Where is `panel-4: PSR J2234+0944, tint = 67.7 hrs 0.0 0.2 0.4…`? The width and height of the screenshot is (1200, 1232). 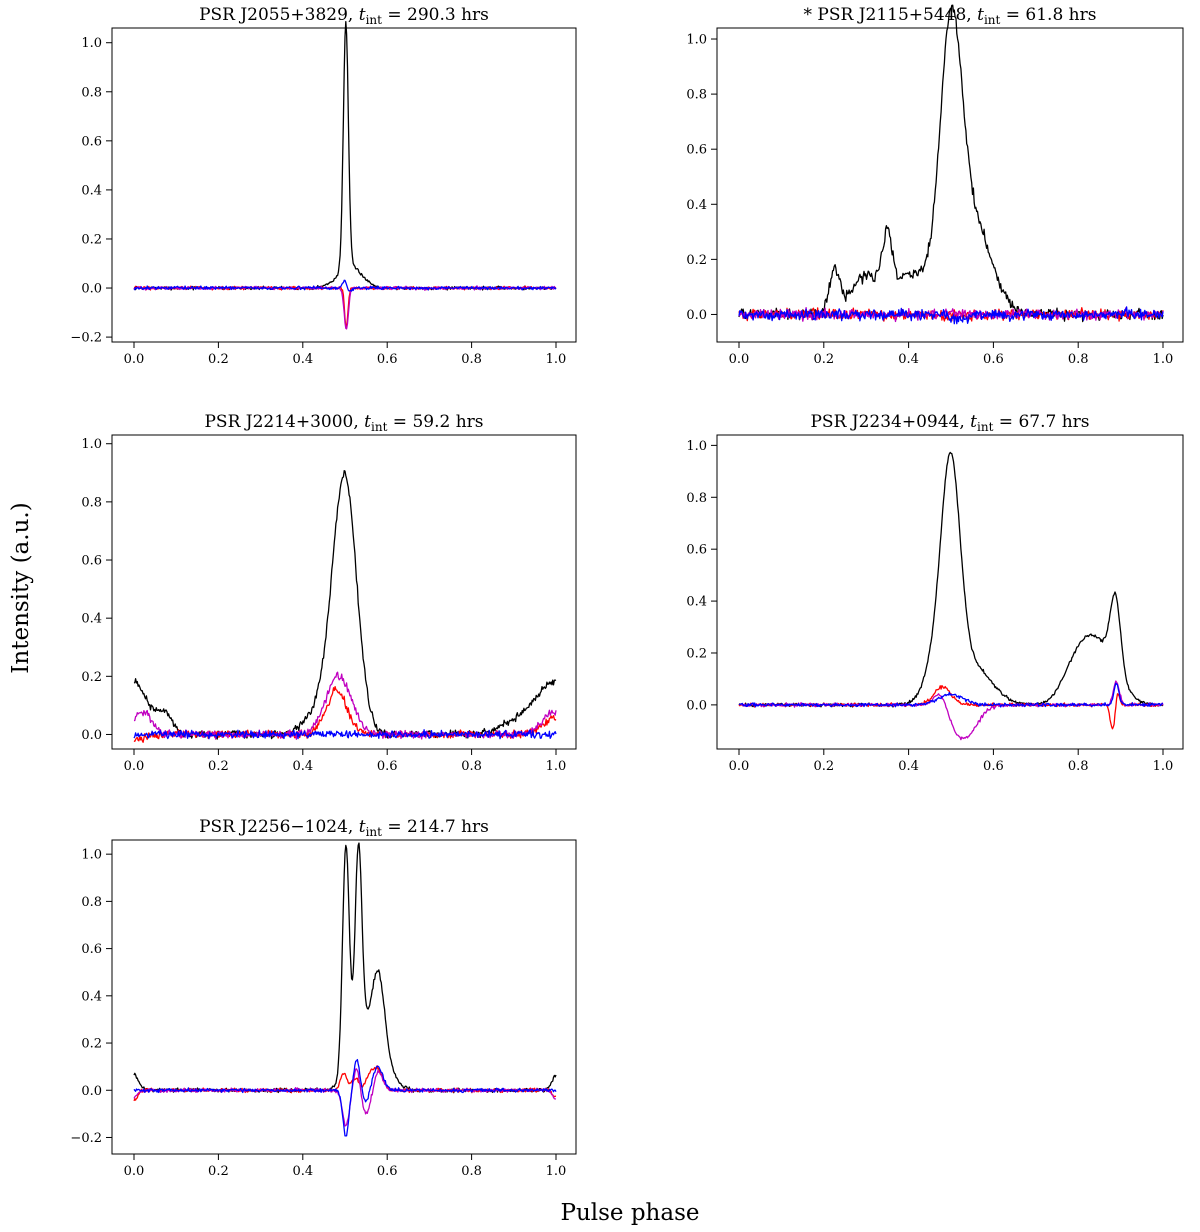 panel-4: PSR J2234+0944, tint = 67.7 hrs 0.0 0.2 0.4… is located at coordinates (935, 593).